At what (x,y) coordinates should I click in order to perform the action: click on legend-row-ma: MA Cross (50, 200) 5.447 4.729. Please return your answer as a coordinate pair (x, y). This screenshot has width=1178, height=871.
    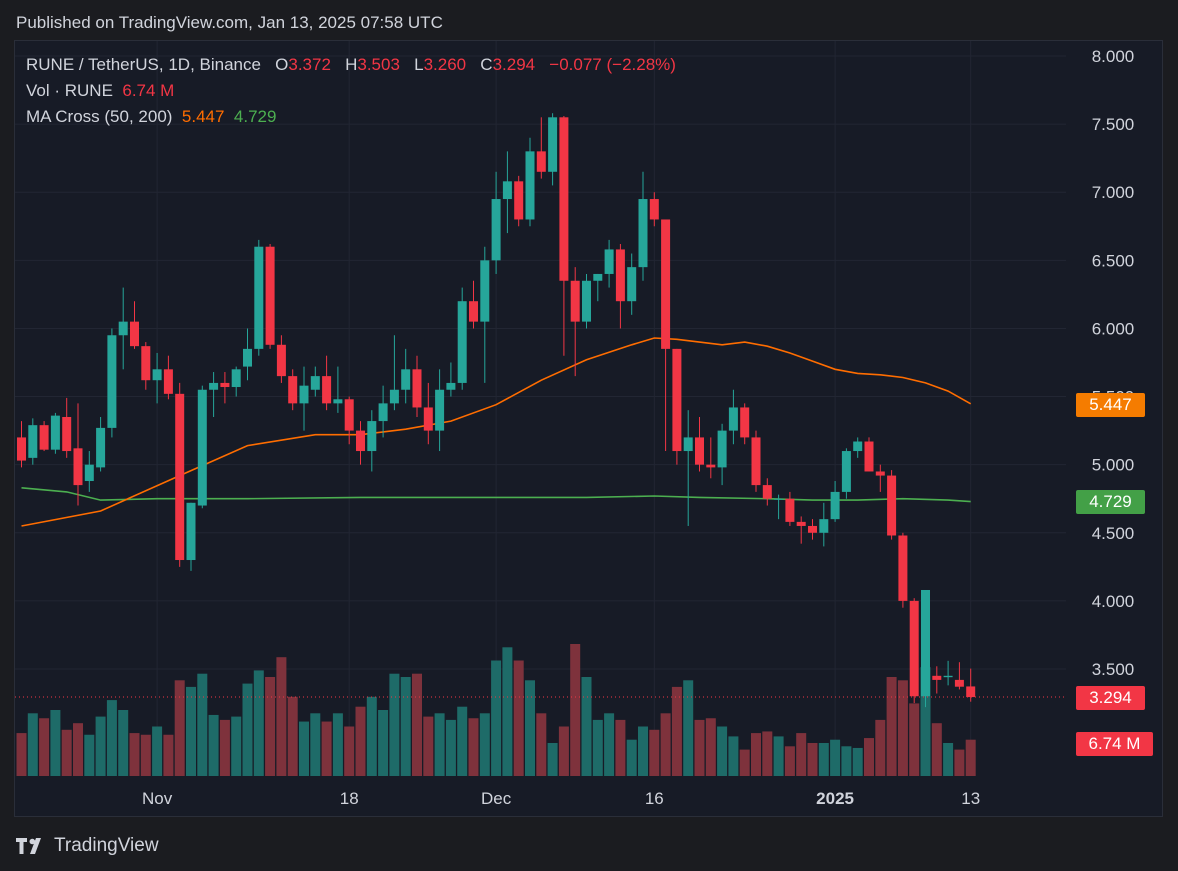
    Looking at the image, I should click on (151, 117).